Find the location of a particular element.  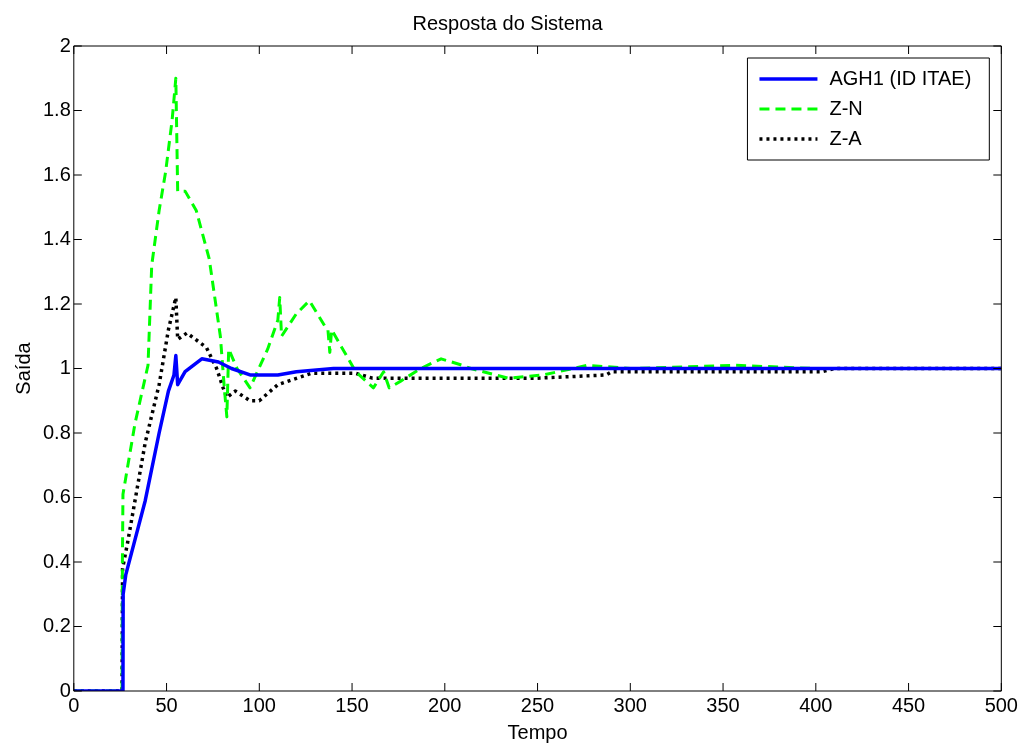

x-axis-title: Tempo is located at coordinates (537, 731).